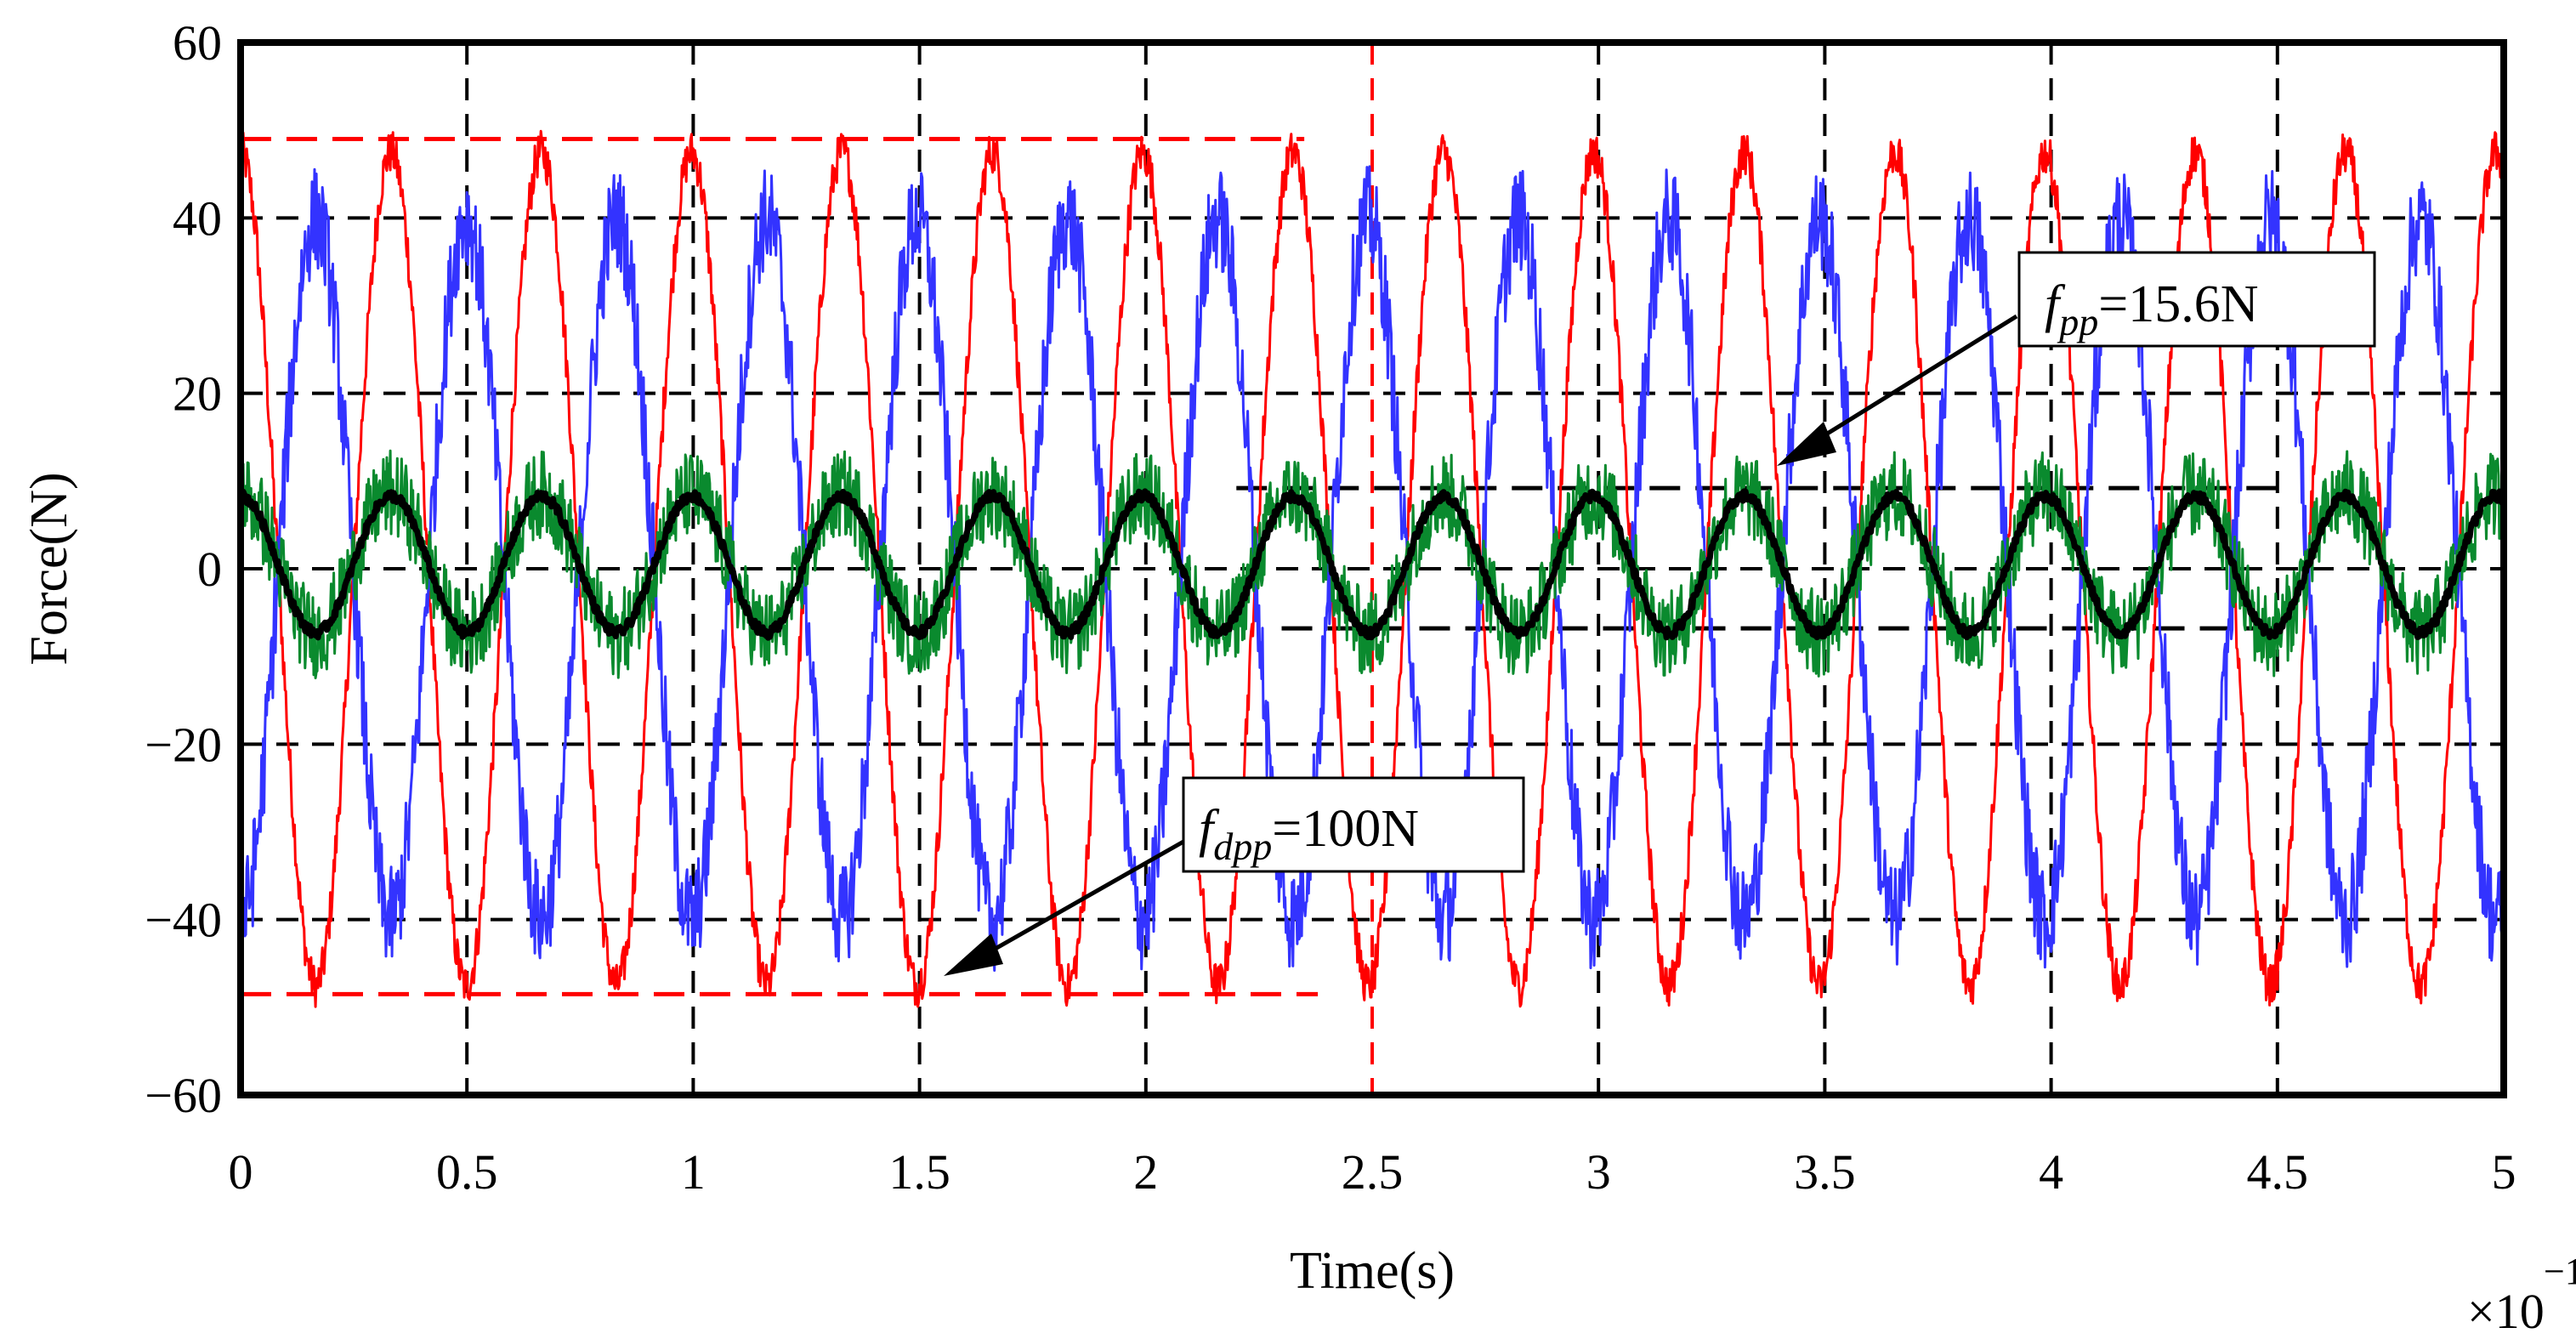 This screenshot has width=2576, height=1339. I want to click on x-tick-label-2: 1, so click(694, 1172).